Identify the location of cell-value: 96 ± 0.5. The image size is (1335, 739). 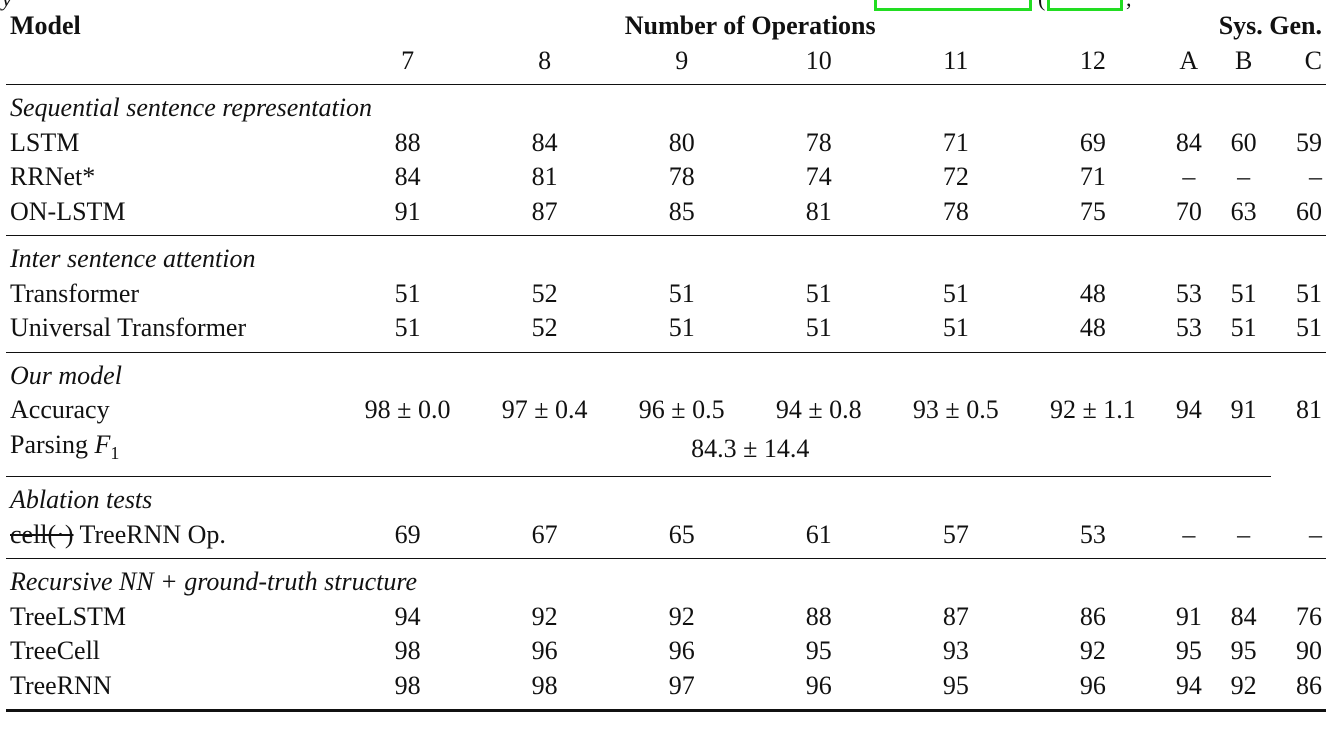
(681, 409).